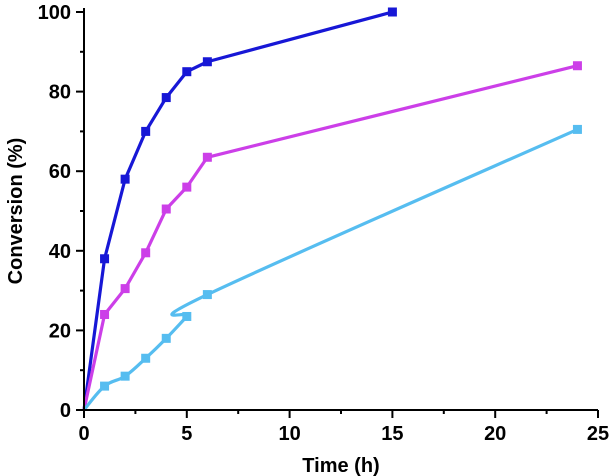 Image resolution: width=613 pixels, height=476 pixels. I want to click on x-axis-title: Time (h), so click(340, 465).